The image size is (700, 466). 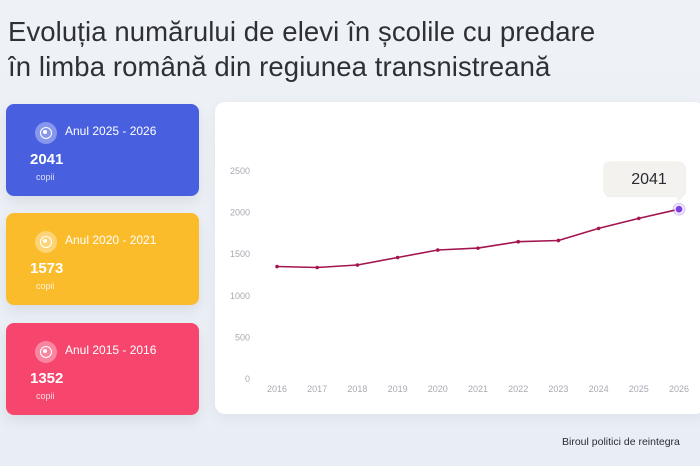 I want to click on callout-box, so click(x=644, y=178).